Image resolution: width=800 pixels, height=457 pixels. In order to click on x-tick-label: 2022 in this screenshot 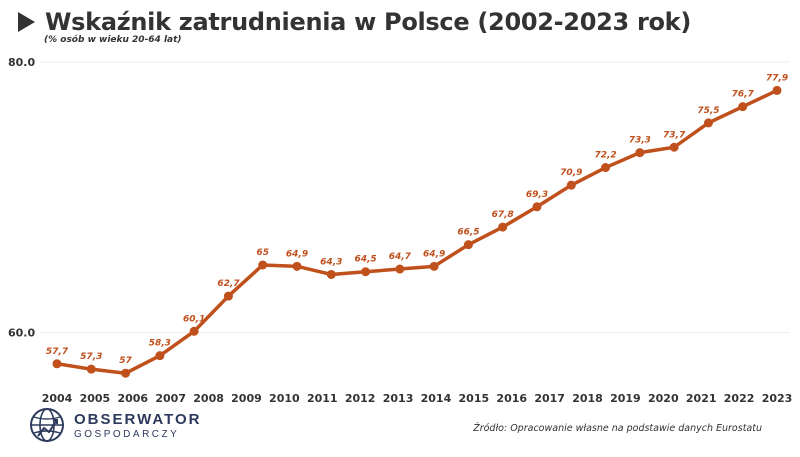, I will do `click(739, 398)`.